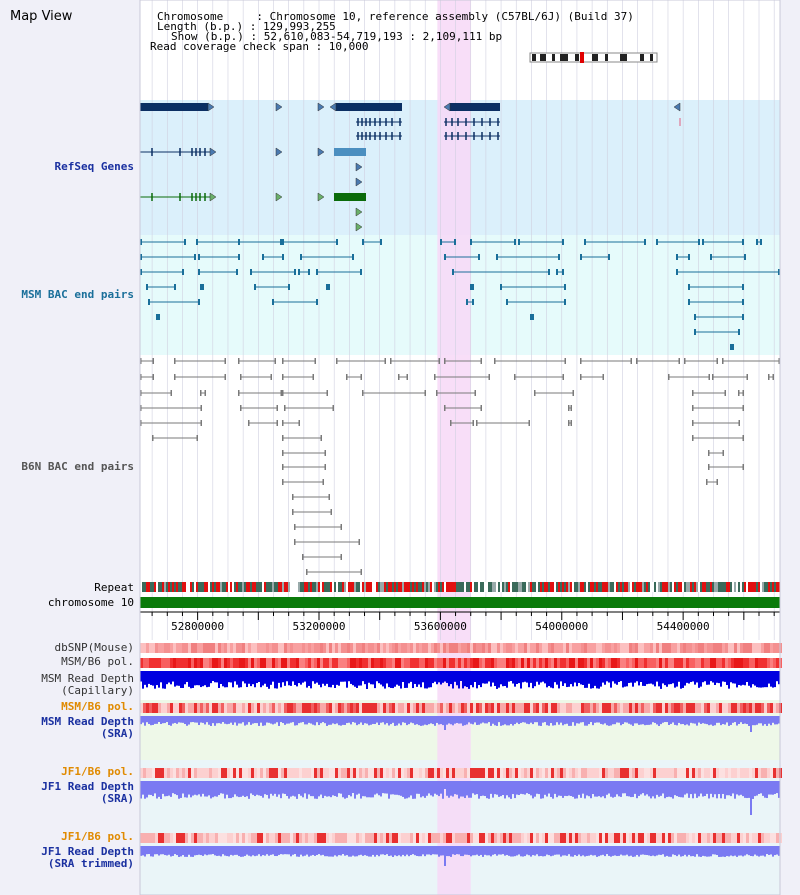  What do you see at coordinates (174, 107) in the screenshot?
I see `gene-feature` at bounding box center [174, 107].